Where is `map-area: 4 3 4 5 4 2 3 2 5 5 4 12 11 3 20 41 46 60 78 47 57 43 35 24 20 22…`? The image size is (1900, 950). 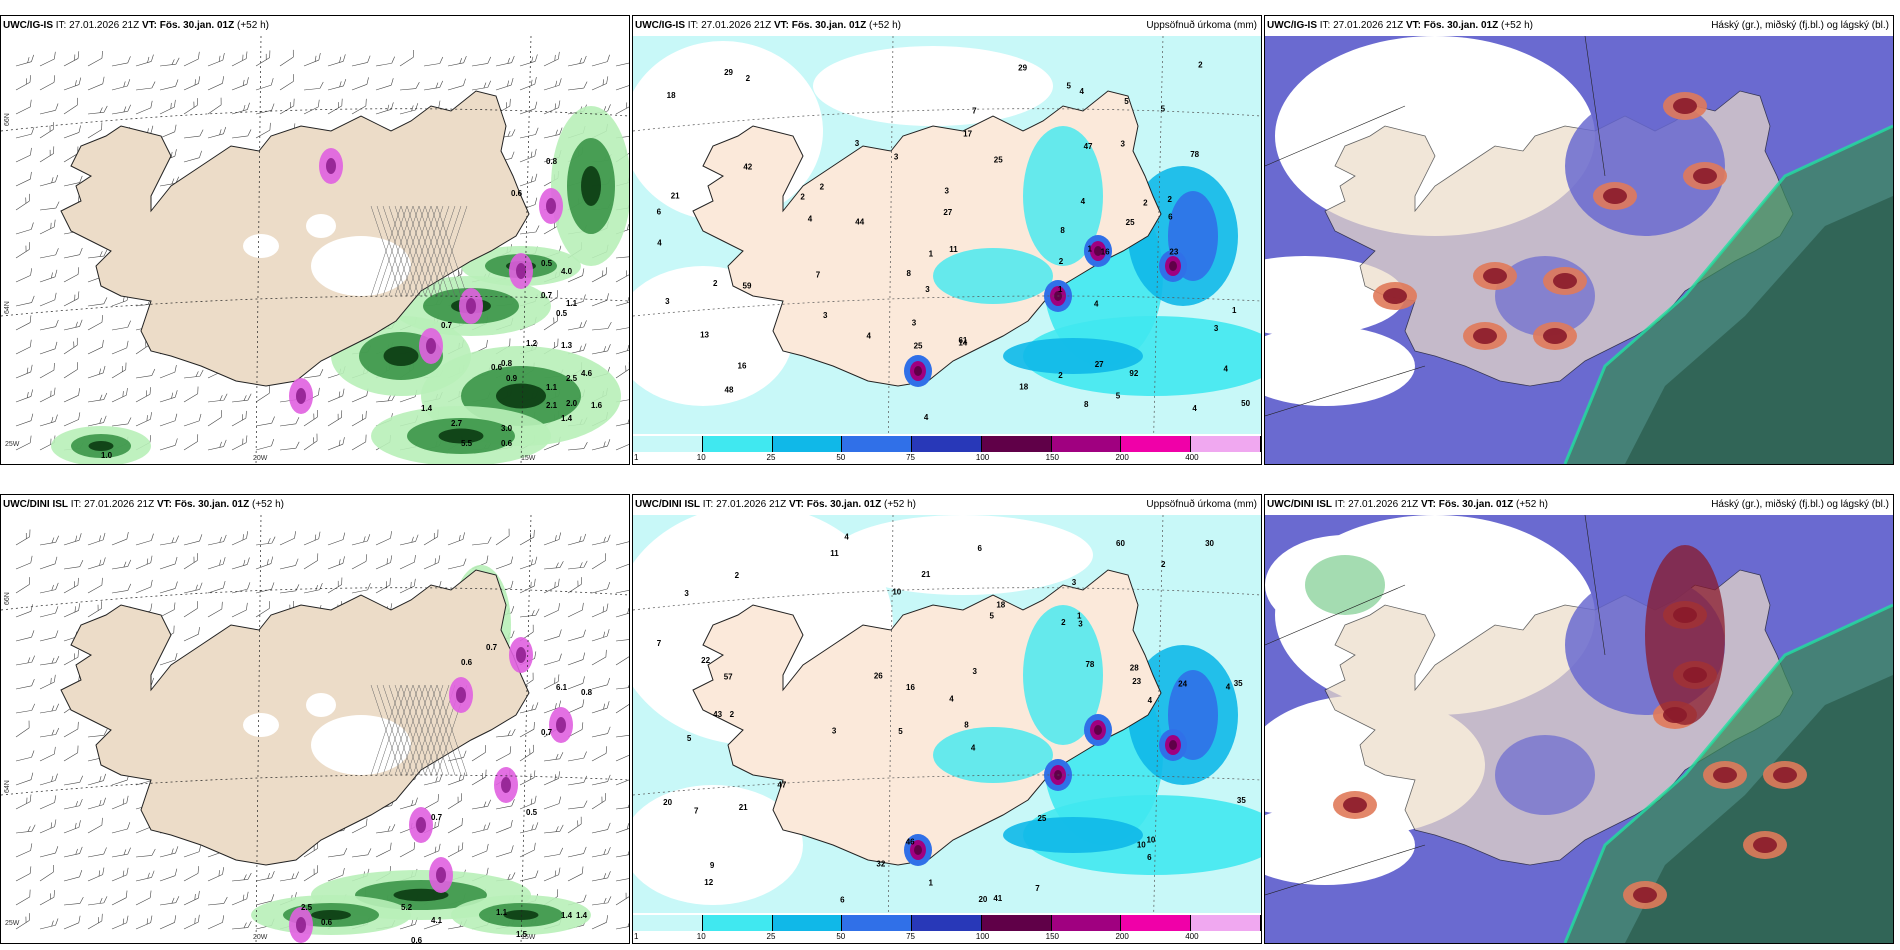
map-area: 4 3 4 5 4 2 3 2 5 5 4 12 11 3 20 41 46 60 78 47 57 43 35 24 20 22… is located at coordinates (947, 714).